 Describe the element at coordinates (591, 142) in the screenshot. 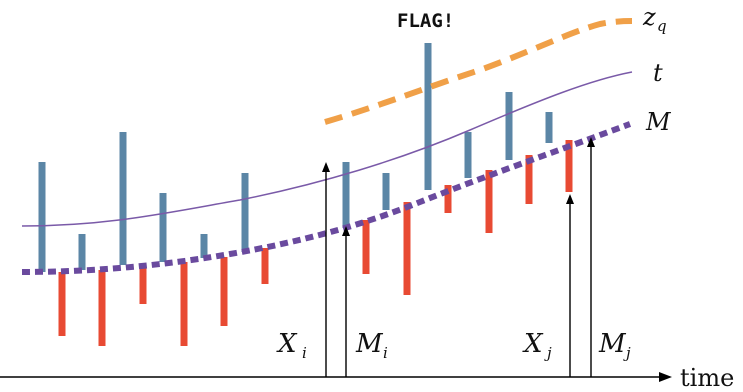

I see `Mj-arrowhead-icon` at that location.